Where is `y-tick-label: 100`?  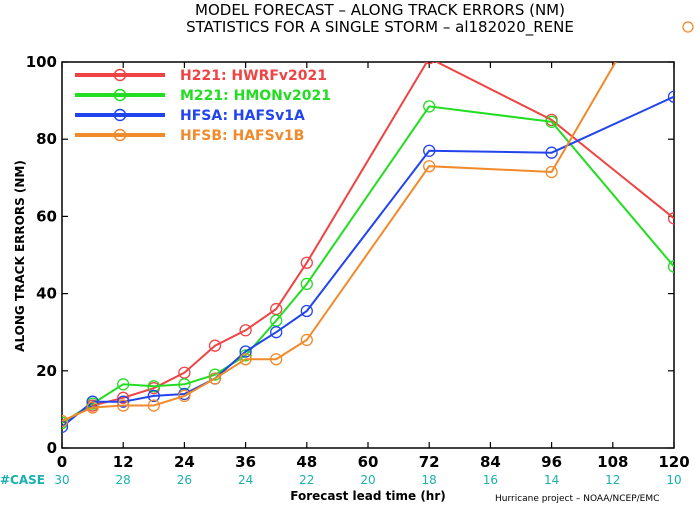
y-tick-label: 100 is located at coordinates (41, 62).